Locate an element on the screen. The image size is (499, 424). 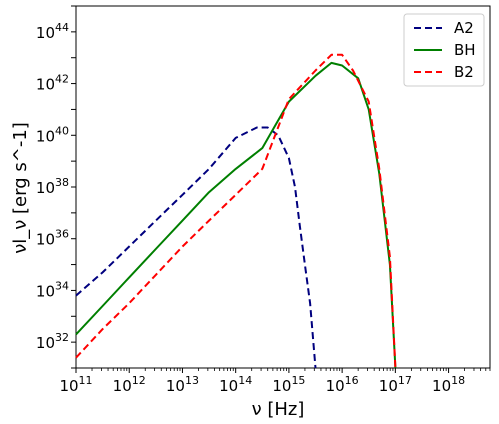
y-tick-label: 1034 is located at coordinates (52, 289).